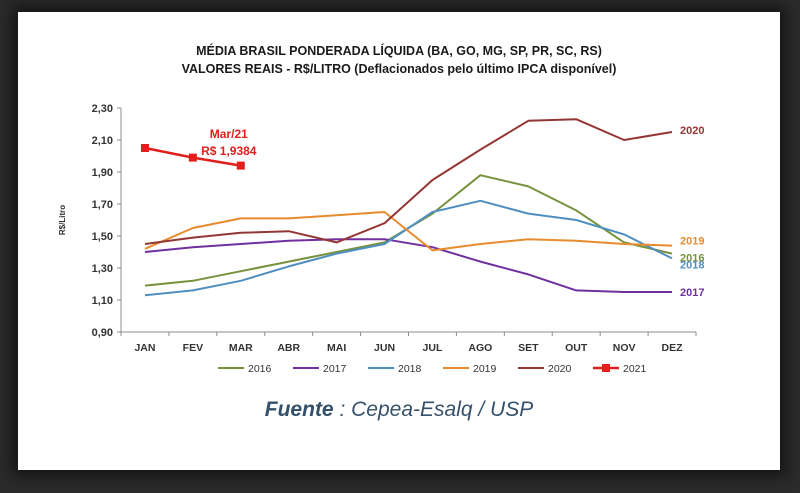 The width and height of the screenshot is (800, 493). I want to click on y-tick-label: 1,10, so click(102, 301).